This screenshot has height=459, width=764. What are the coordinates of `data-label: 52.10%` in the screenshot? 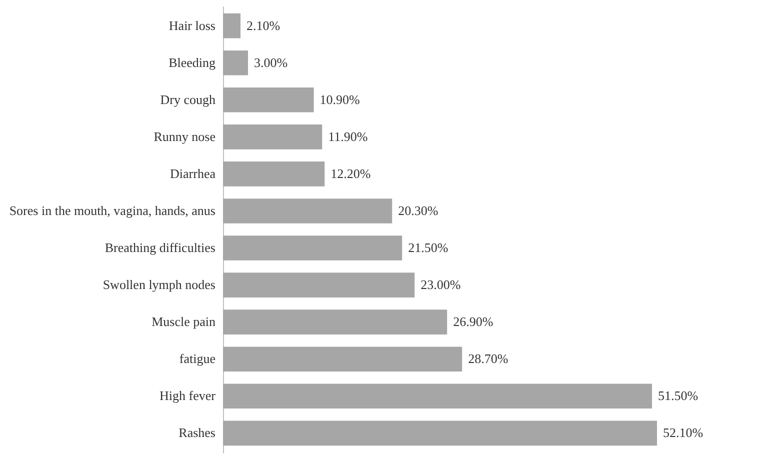 It's located at (683, 432).